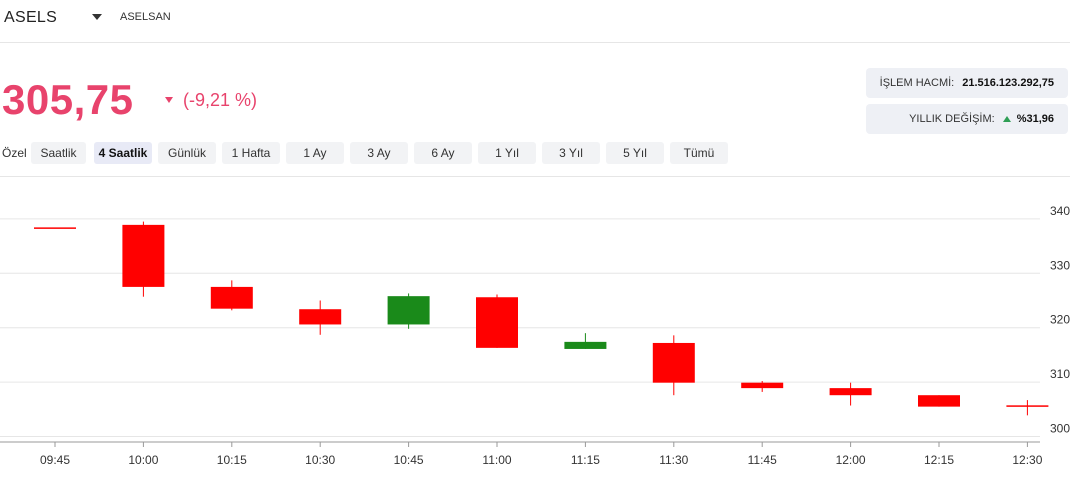  What do you see at coordinates (1060, 211) in the screenshot?
I see `y-tick-label: 340` at bounding box center [1060, 211].